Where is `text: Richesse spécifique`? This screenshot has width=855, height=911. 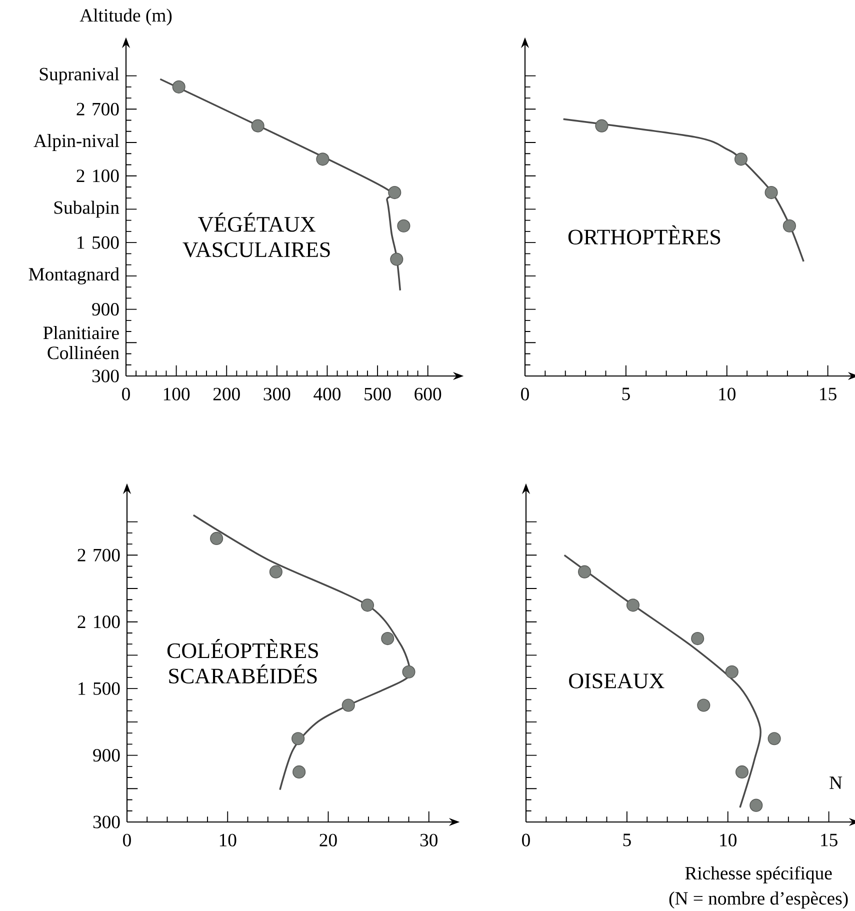
text: Richesse spécifique is located at coordinates (758, 875).